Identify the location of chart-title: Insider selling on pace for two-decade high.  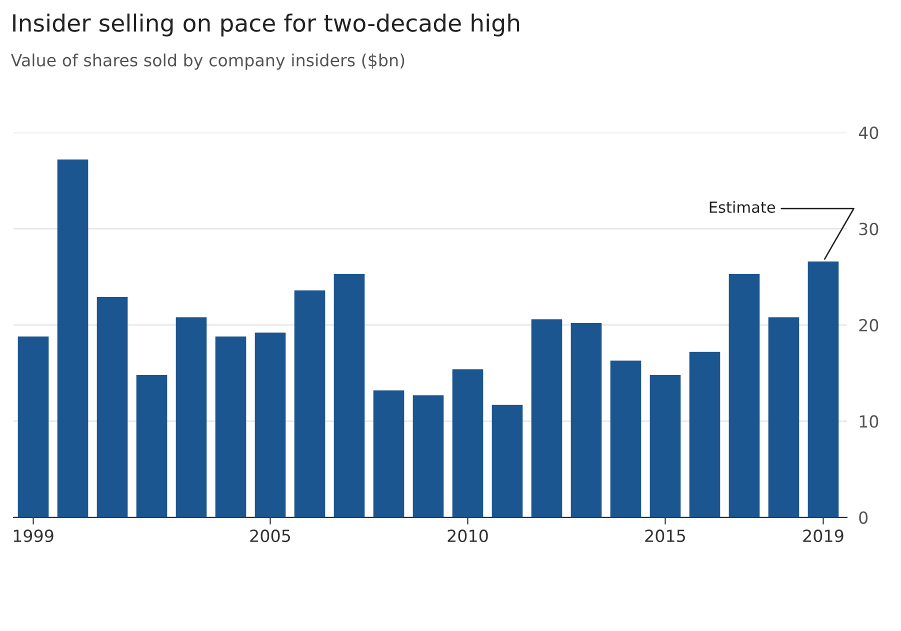
(266, 25).